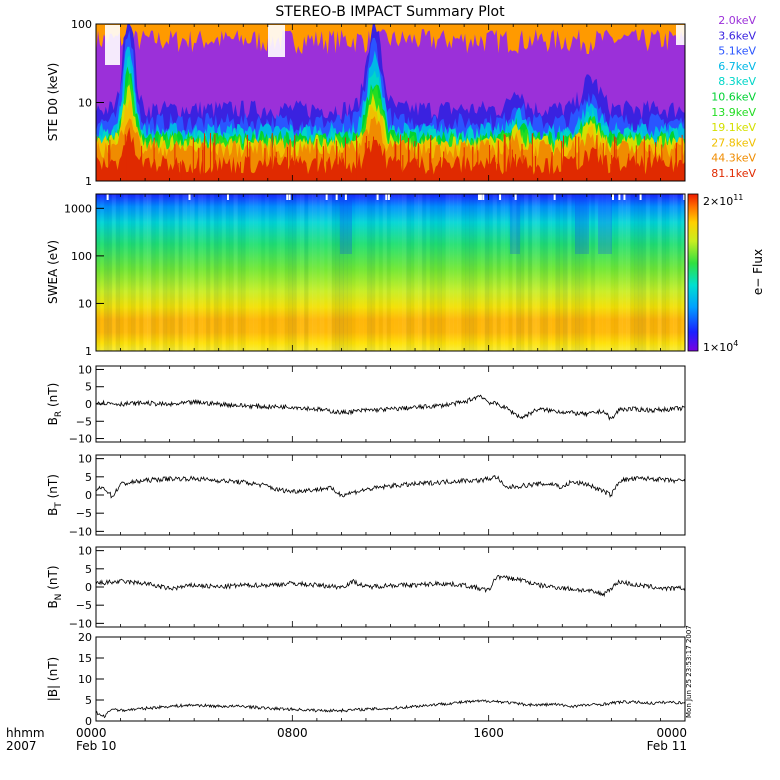 The image size is (780, 780). What do you see at coordinates (53, 397) in the screenshot?
I see `br-label-unit: (nT)` at bounding box center [53, 397].